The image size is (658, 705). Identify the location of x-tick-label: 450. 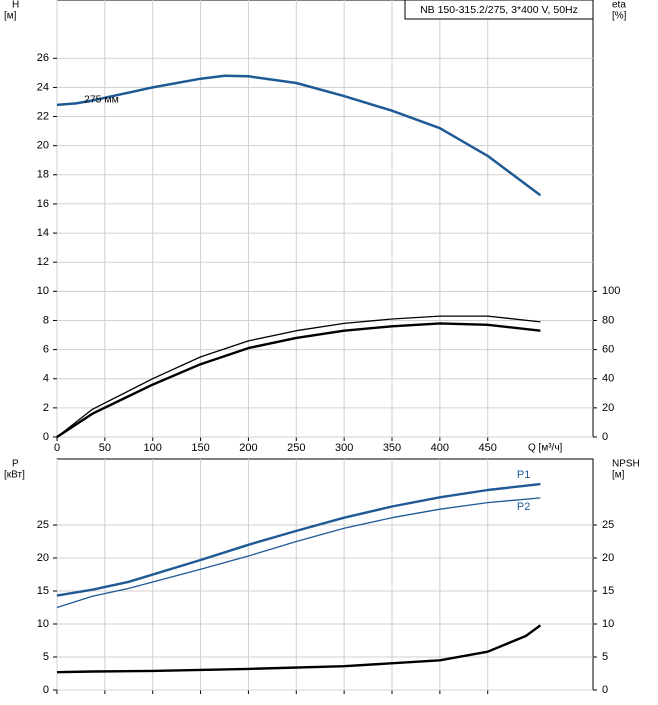
(488, 448).